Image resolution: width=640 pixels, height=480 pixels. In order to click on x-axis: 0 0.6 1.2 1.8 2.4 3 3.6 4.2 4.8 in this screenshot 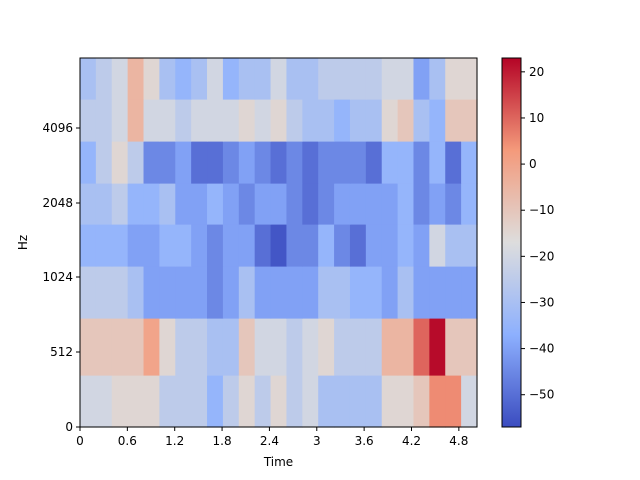, I will do `click(272, 437)`.